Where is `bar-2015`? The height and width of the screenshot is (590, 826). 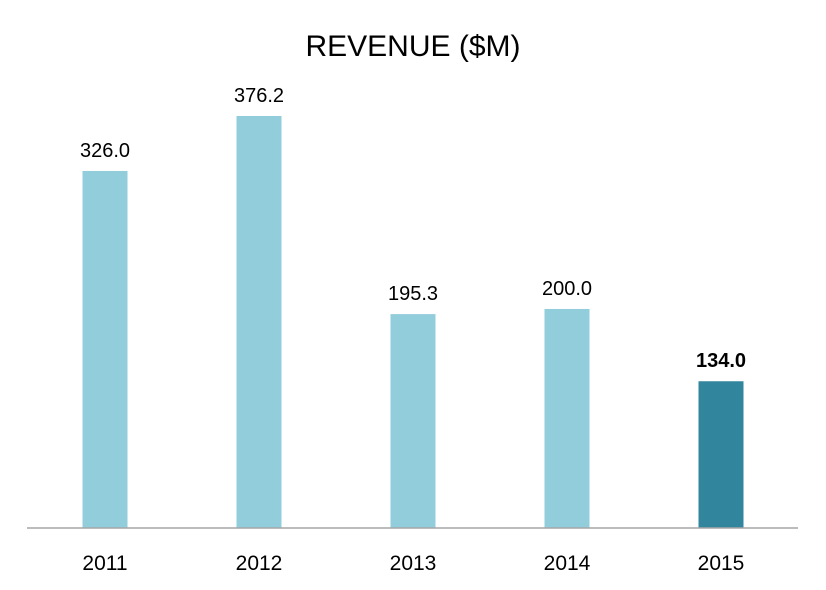 bar-2015 is located at coordinates (721, 454).